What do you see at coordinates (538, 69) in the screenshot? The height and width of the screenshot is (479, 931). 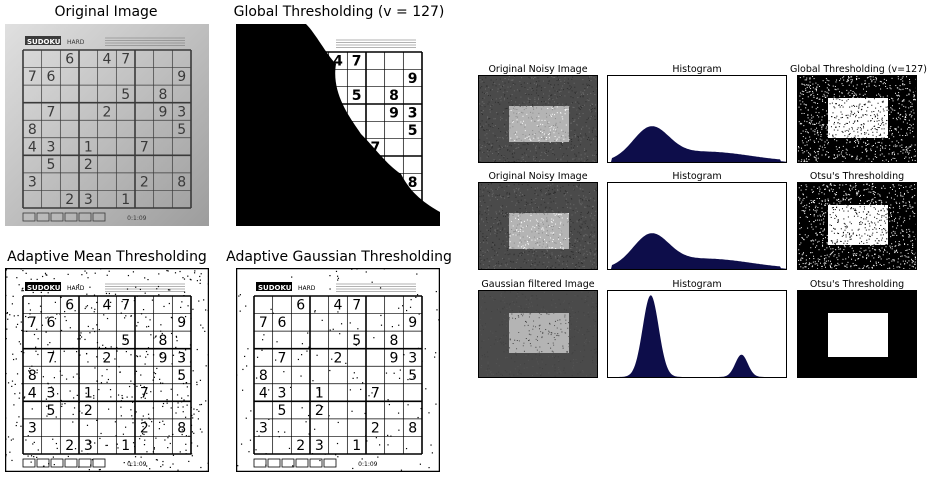 I see `row1-noisy-title: Original Noisy Image` at bounding box center [538, 69].